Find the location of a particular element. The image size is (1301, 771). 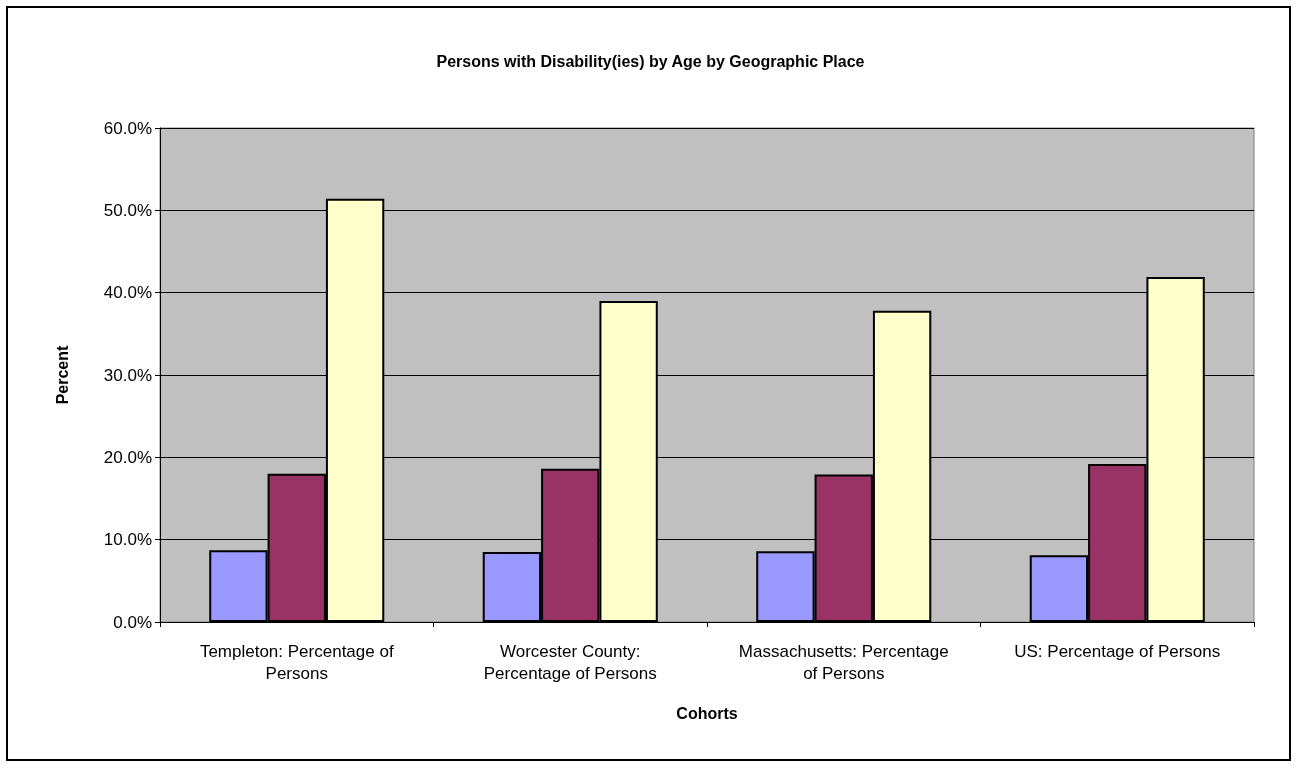

x-tick-label: Worcester County: Percentage of Persons is located at coordinates (570, 662).